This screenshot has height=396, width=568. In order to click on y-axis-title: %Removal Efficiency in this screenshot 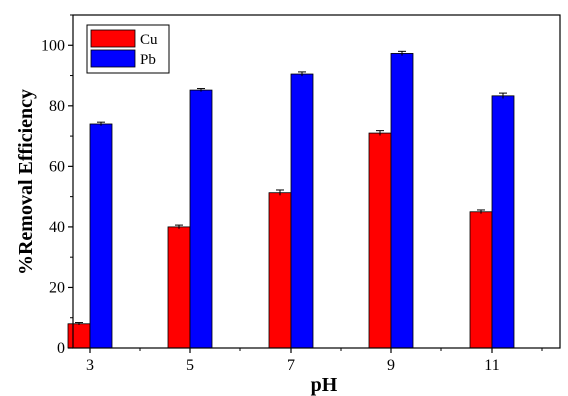, I will do `click(26, 182)`.